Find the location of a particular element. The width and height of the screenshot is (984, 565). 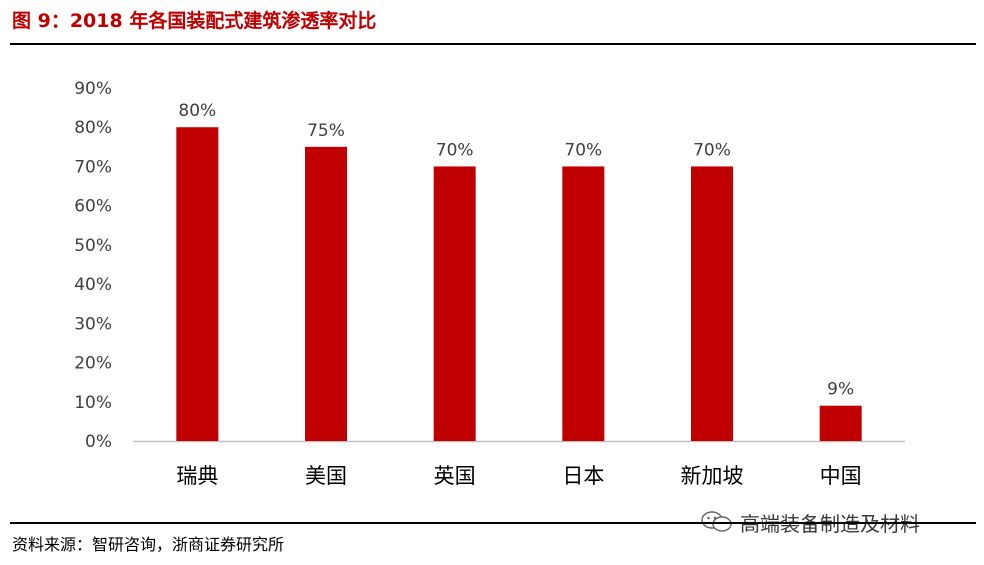

y-tick-label: 80% is located at coordinates (93, 128).